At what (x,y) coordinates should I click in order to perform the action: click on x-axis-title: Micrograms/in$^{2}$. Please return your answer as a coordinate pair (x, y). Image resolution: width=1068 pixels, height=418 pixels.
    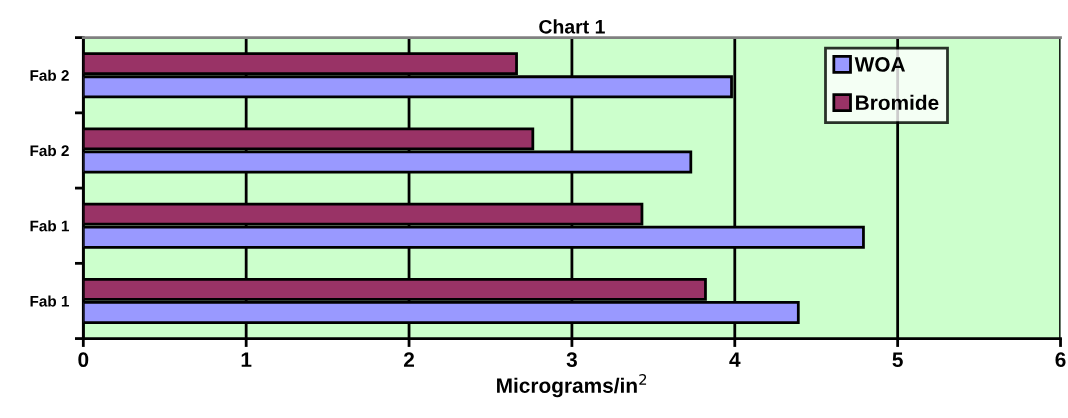
    Looking at the image, I should click on (572, 385).